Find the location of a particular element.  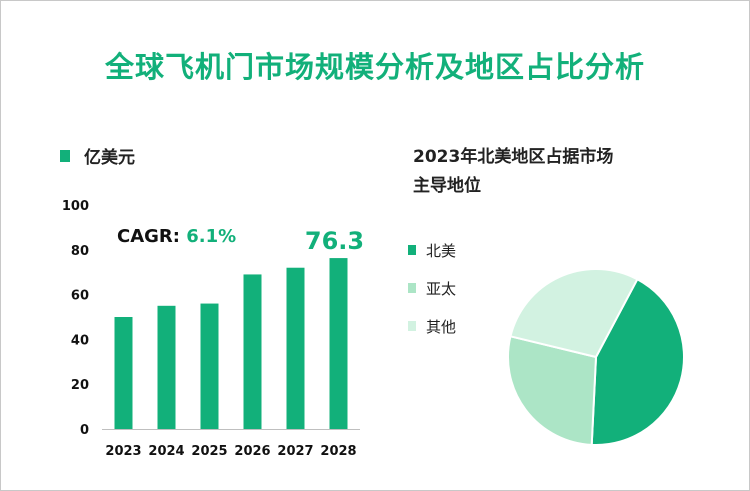

page-title: 全球飞机门市场规模分析及地区占比分析 is located at coordinates (374, 67).